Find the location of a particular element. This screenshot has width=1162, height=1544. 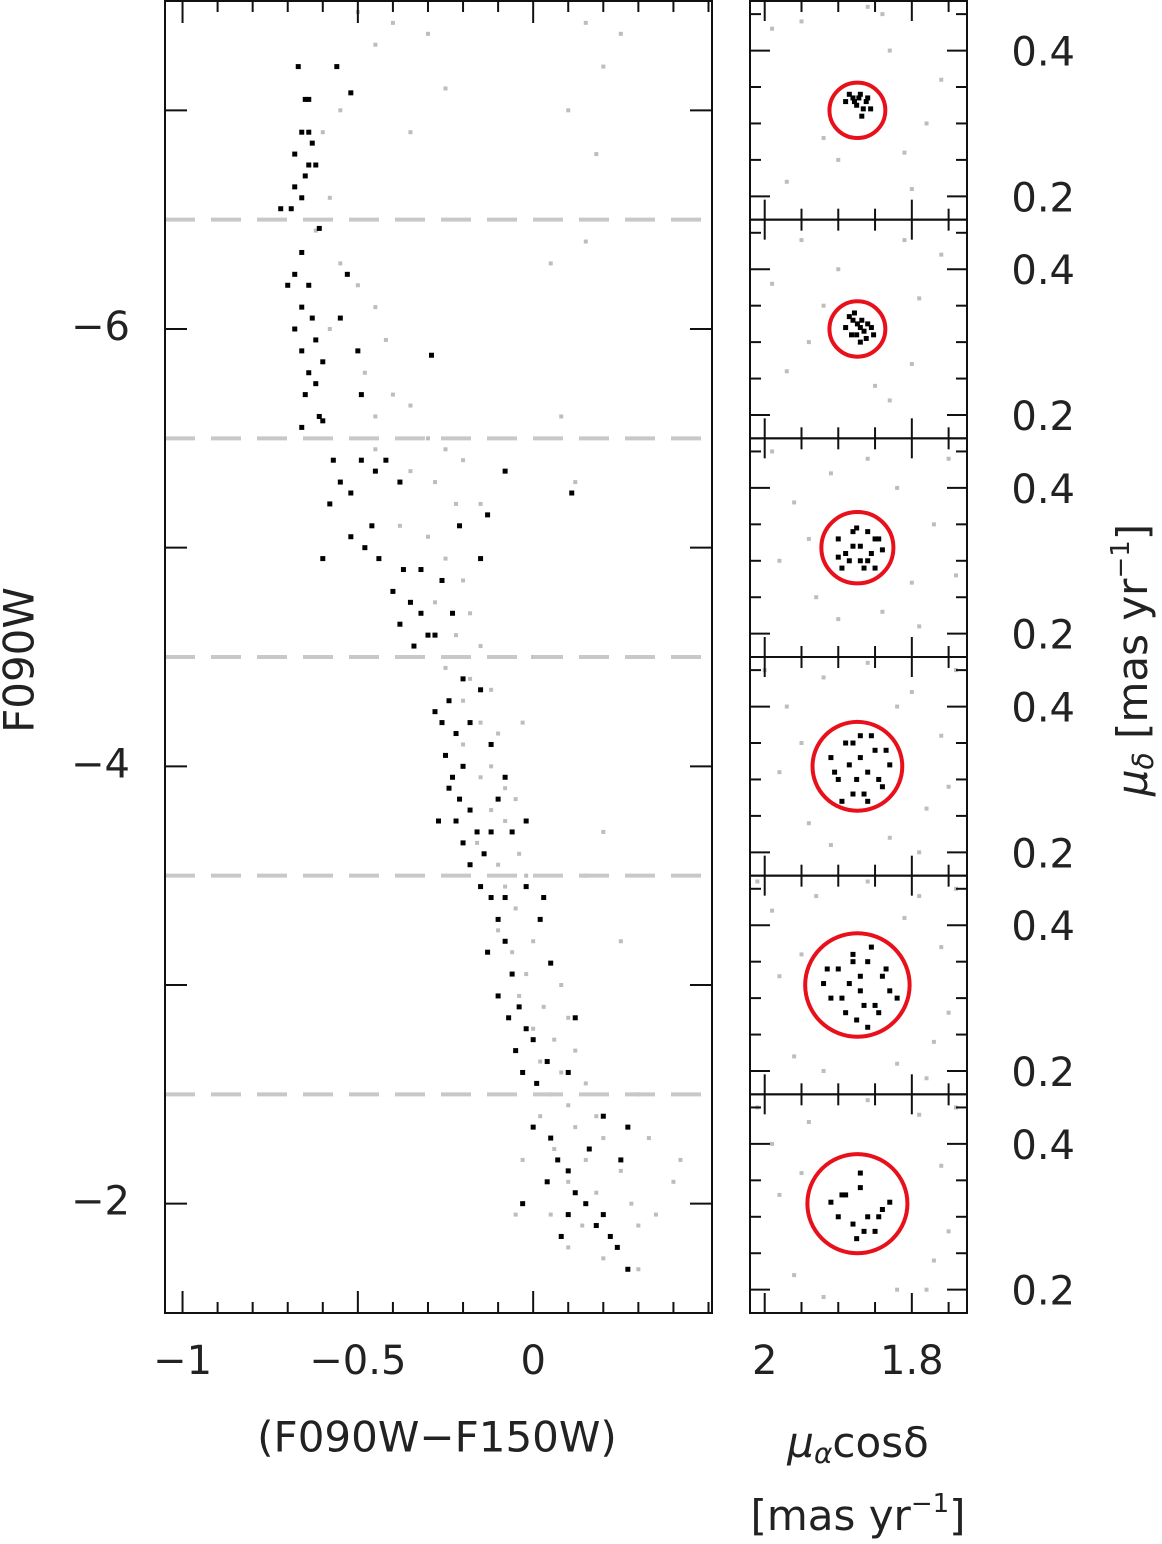

label-part: −1 is located at coordinates (1121, 559).